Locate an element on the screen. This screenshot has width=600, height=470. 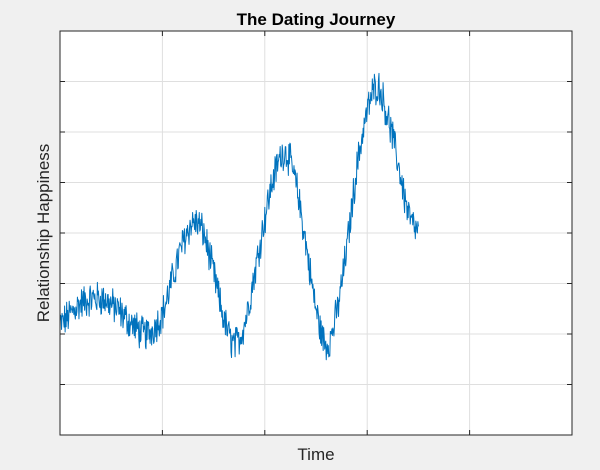
chart-title: The Dating Journey is located at coordinates (316, 19).